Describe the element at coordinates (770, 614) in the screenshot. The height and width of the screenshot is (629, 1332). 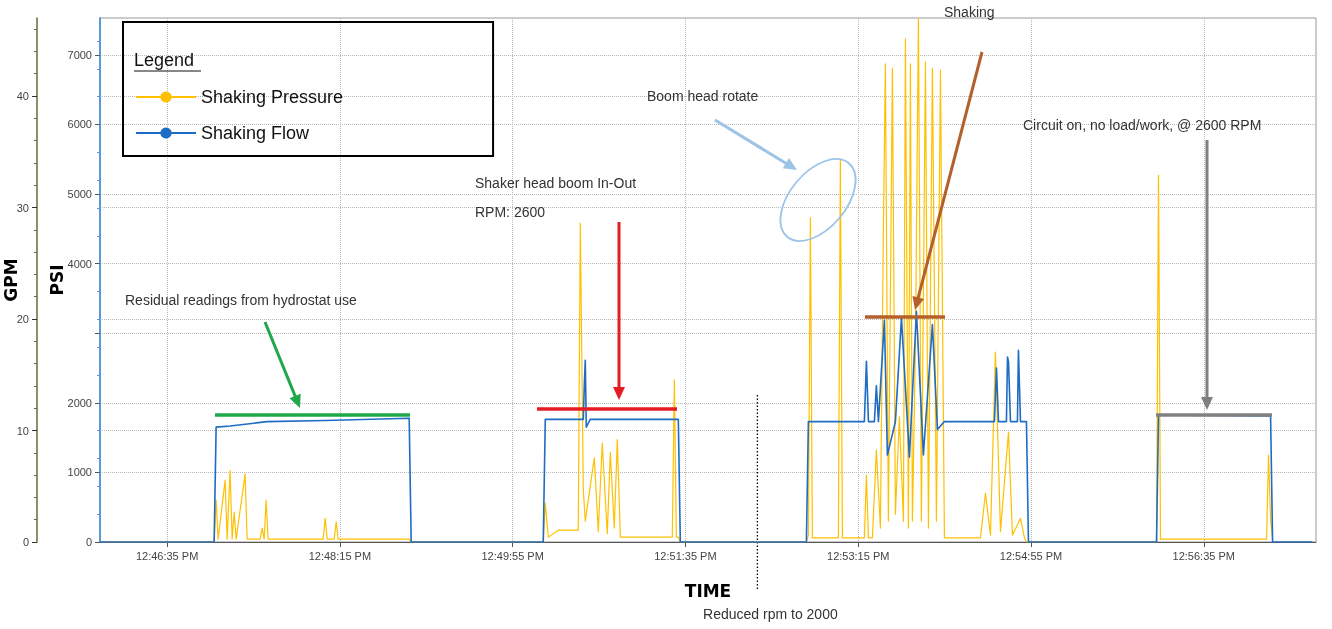
I see `ref-line-label: Reduced rpm to 2000` at that location.